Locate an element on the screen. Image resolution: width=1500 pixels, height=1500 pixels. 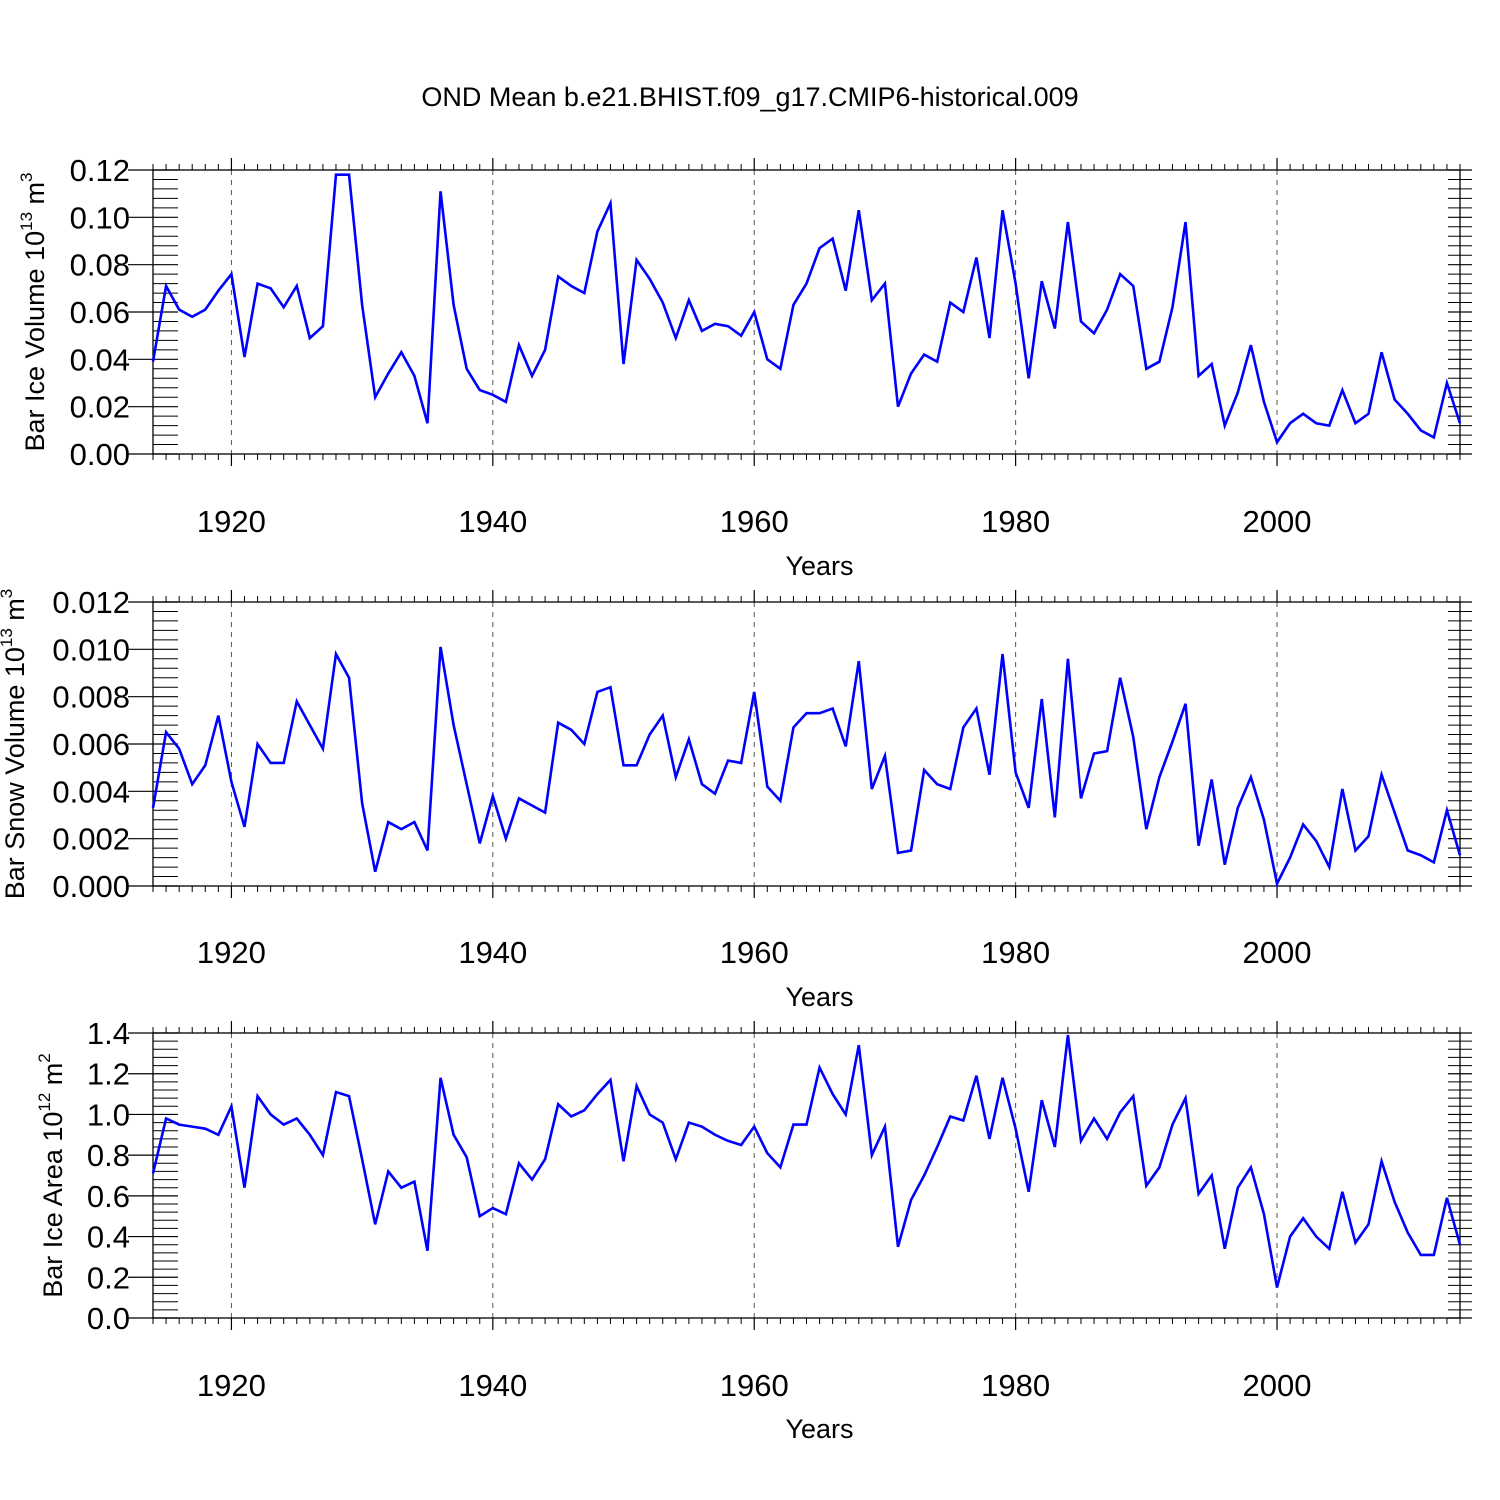
y-tick-label: 0.10 is located at coordinates (100, 217).